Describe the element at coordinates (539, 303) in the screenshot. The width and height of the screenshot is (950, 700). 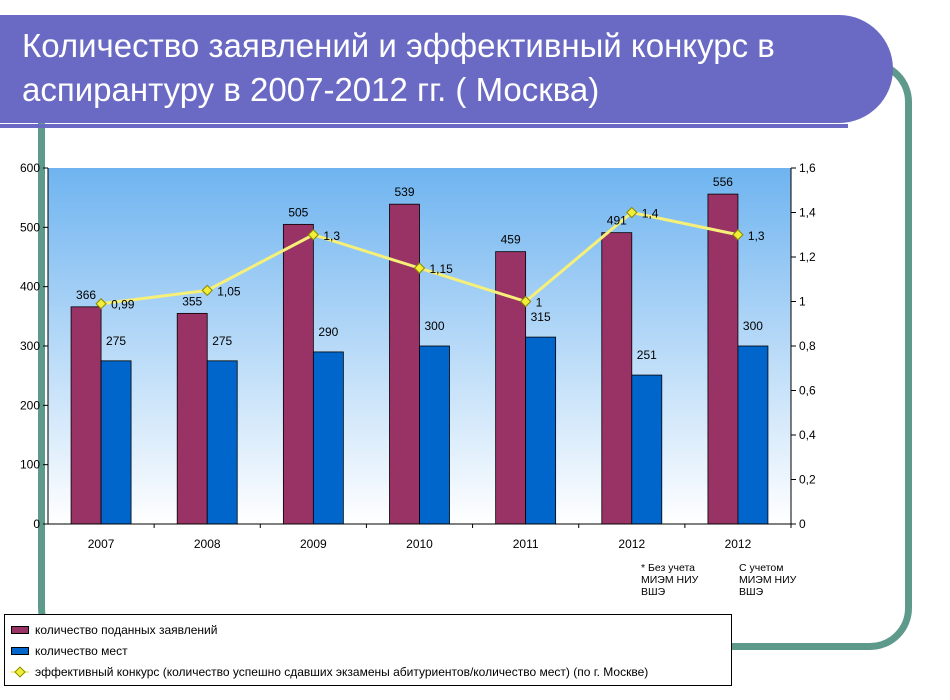
I see `data-label-competition: 1` at that location.